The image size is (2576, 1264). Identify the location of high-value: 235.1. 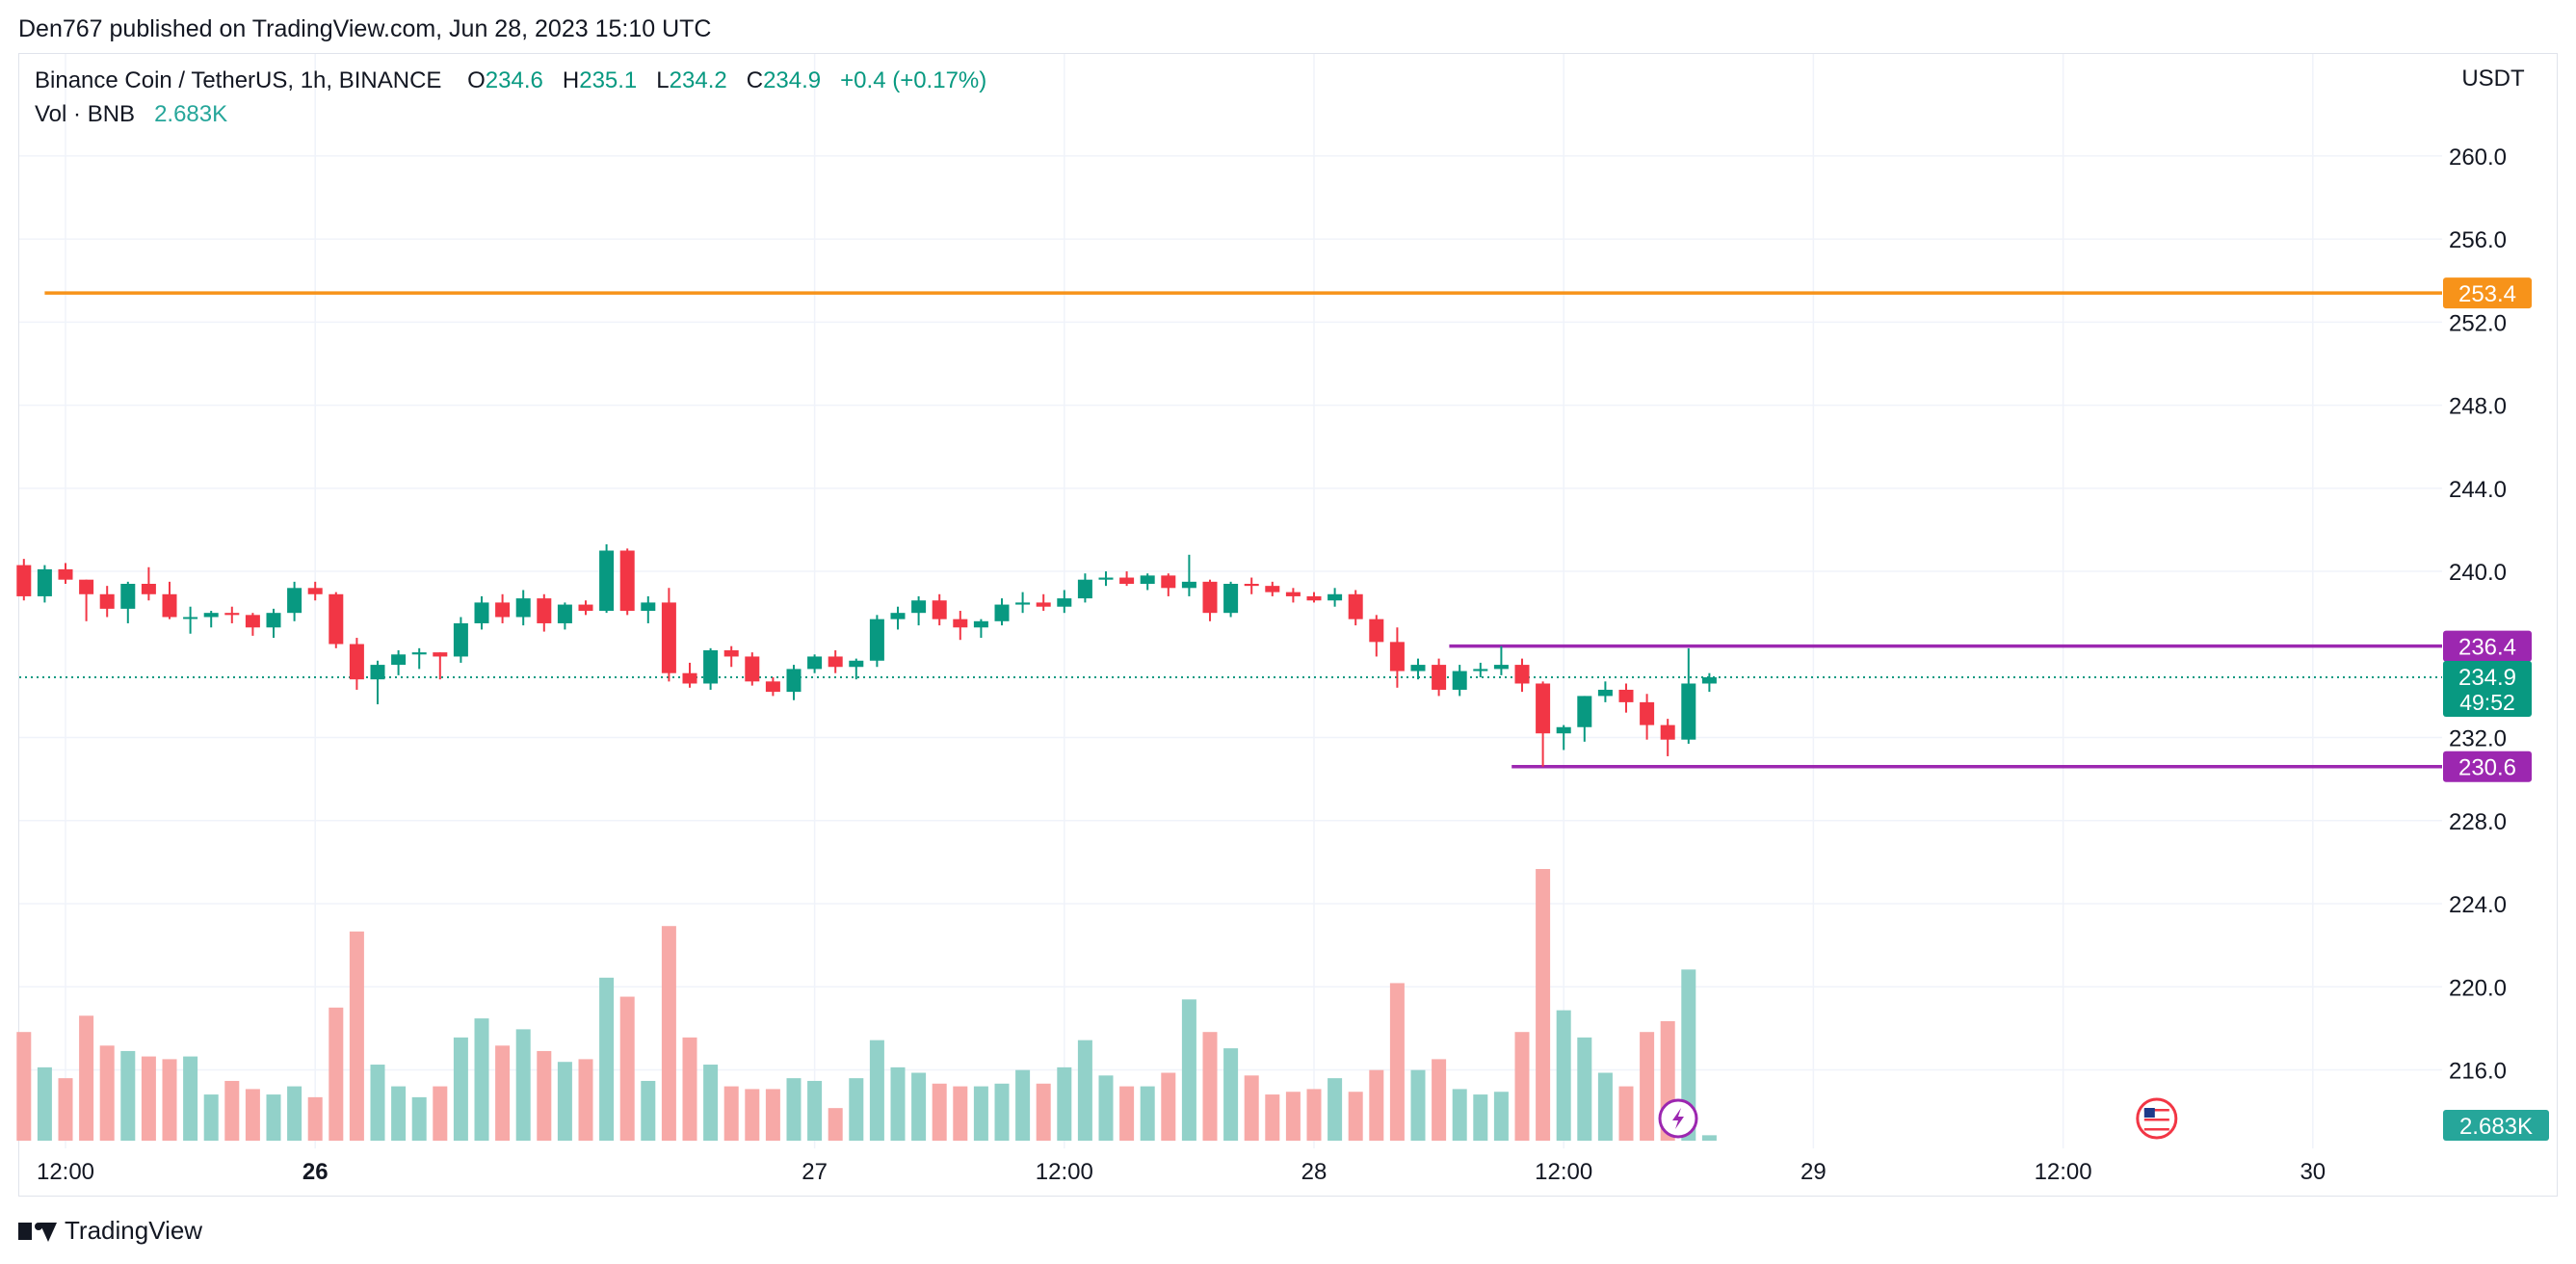
(608, 80).